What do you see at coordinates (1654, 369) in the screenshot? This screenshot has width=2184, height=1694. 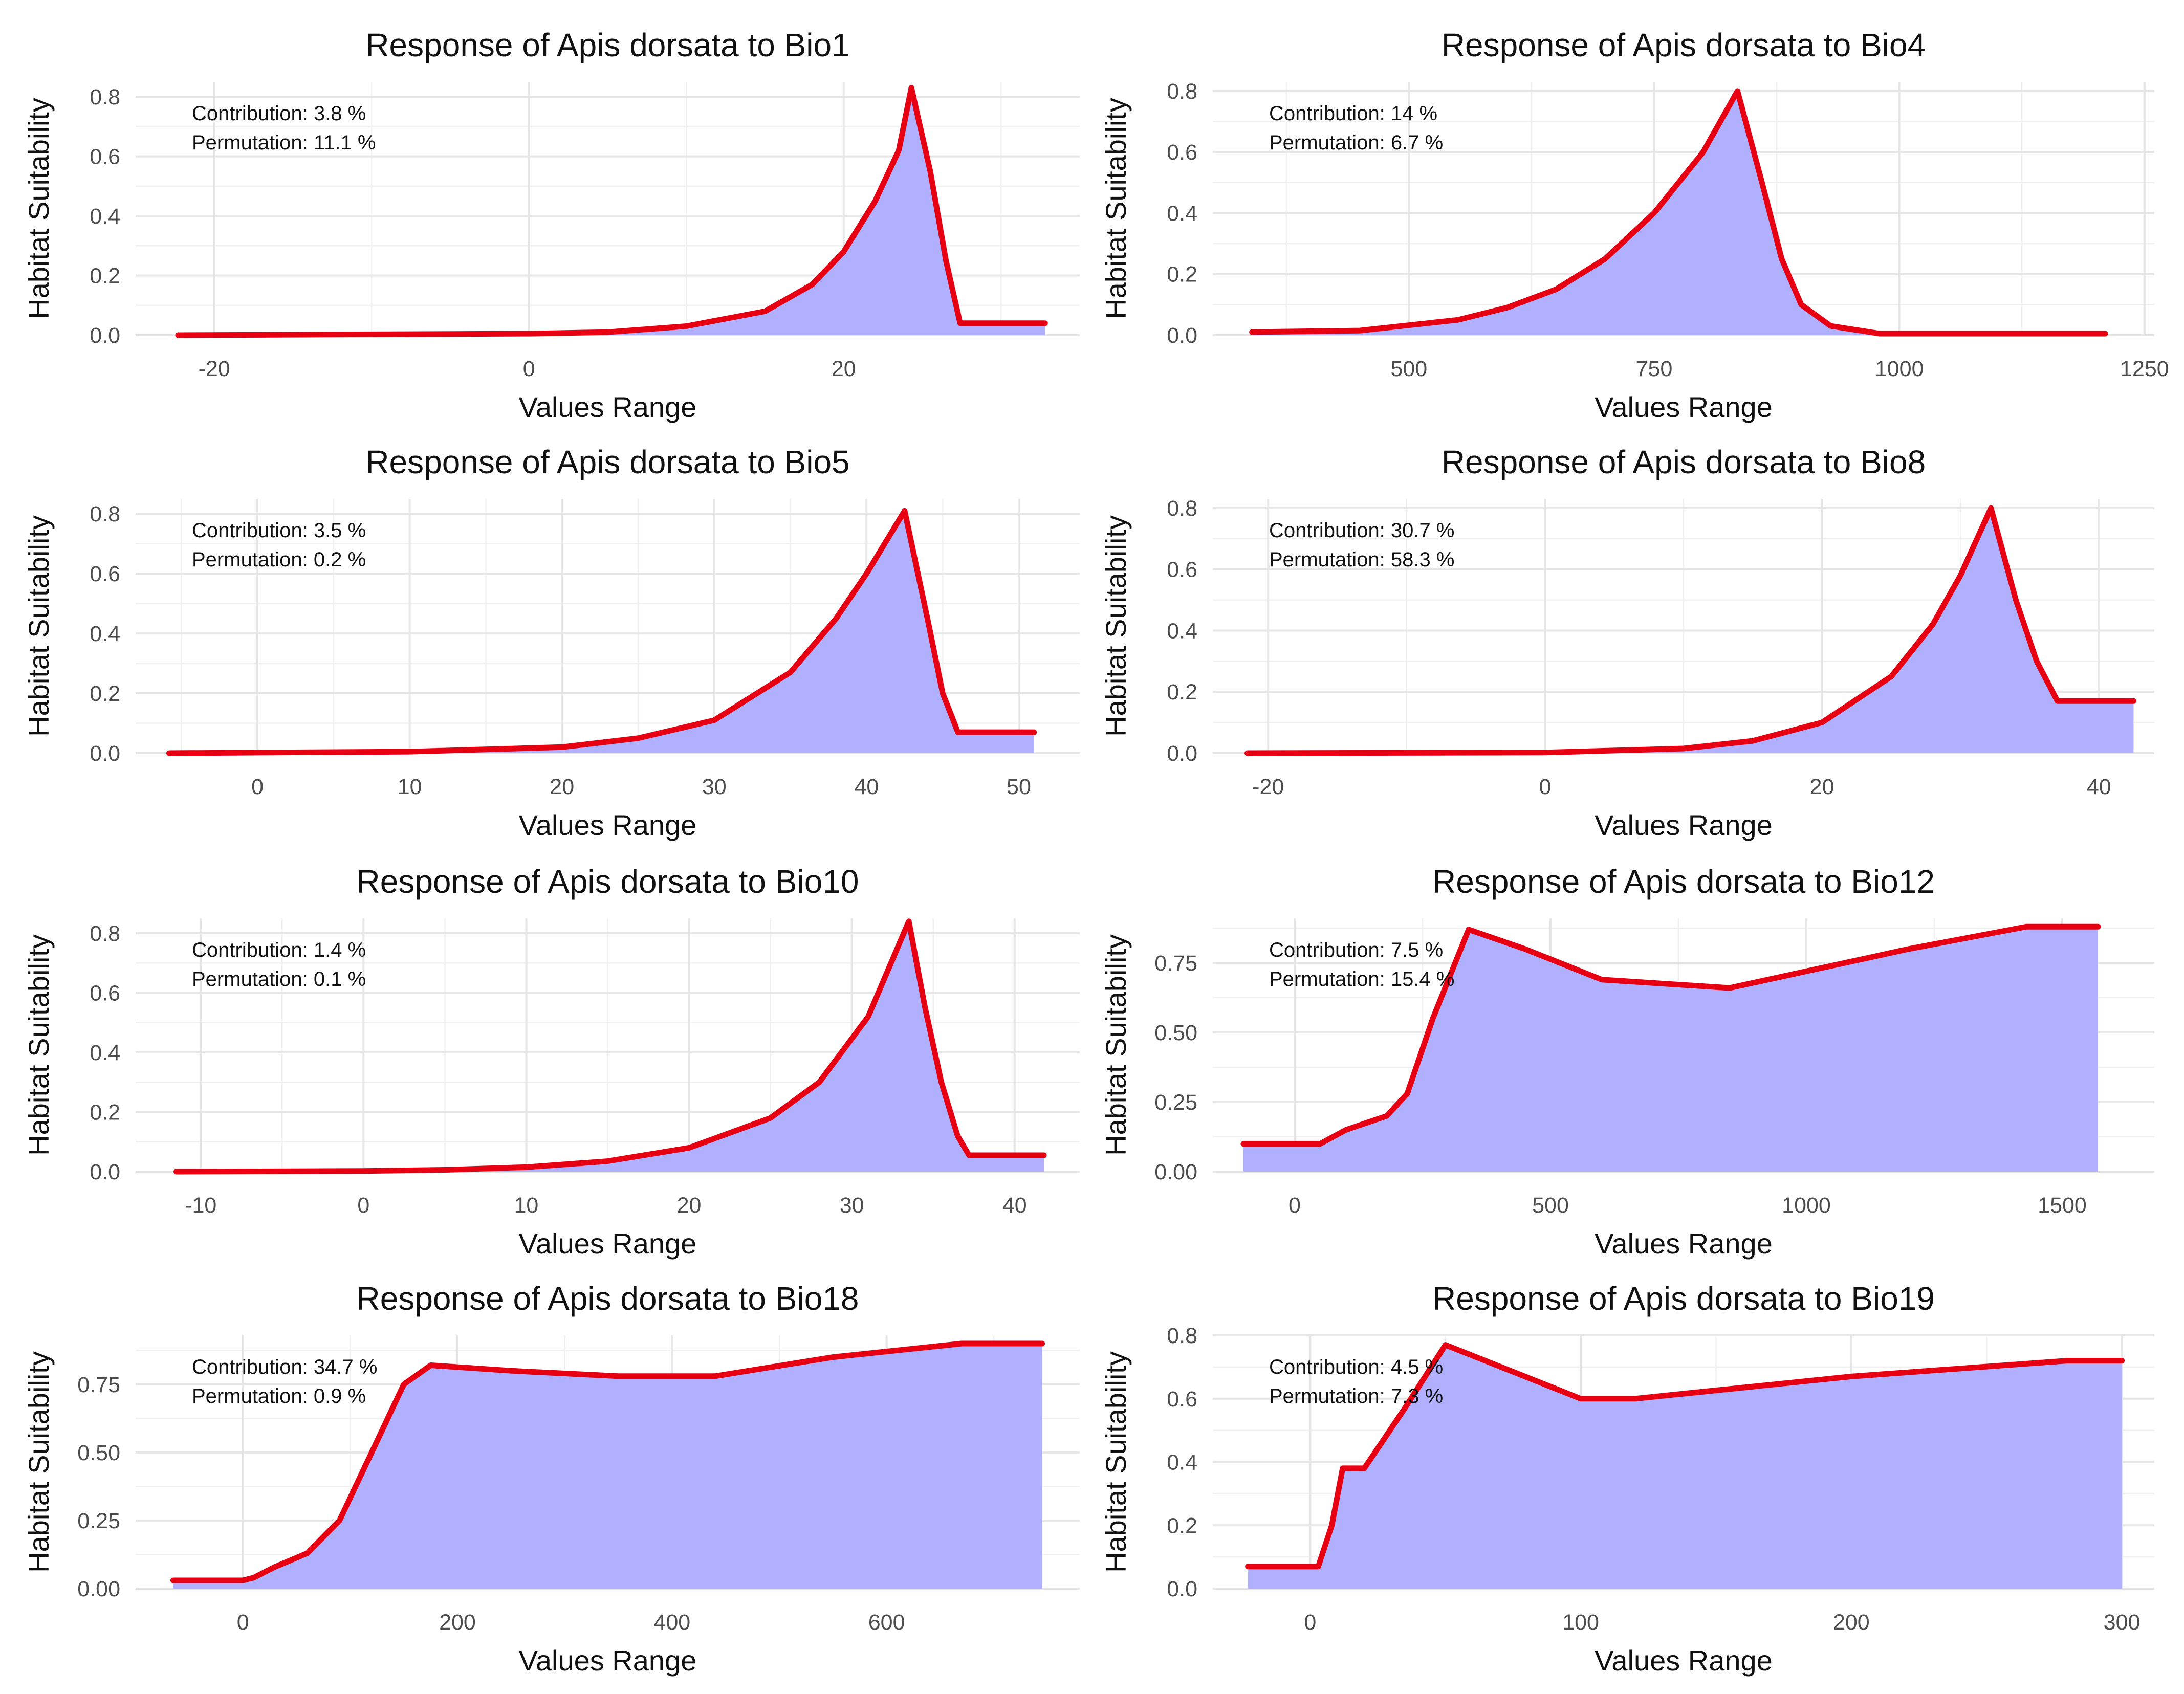 I see `x-tick-label: 750` at bounding box center [1654, 369].